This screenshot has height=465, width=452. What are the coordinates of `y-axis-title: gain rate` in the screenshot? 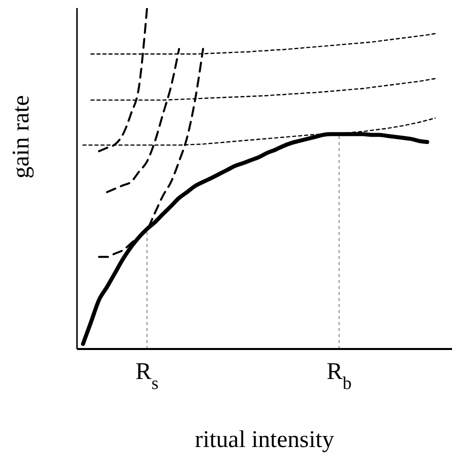 It's located at (21, 136).